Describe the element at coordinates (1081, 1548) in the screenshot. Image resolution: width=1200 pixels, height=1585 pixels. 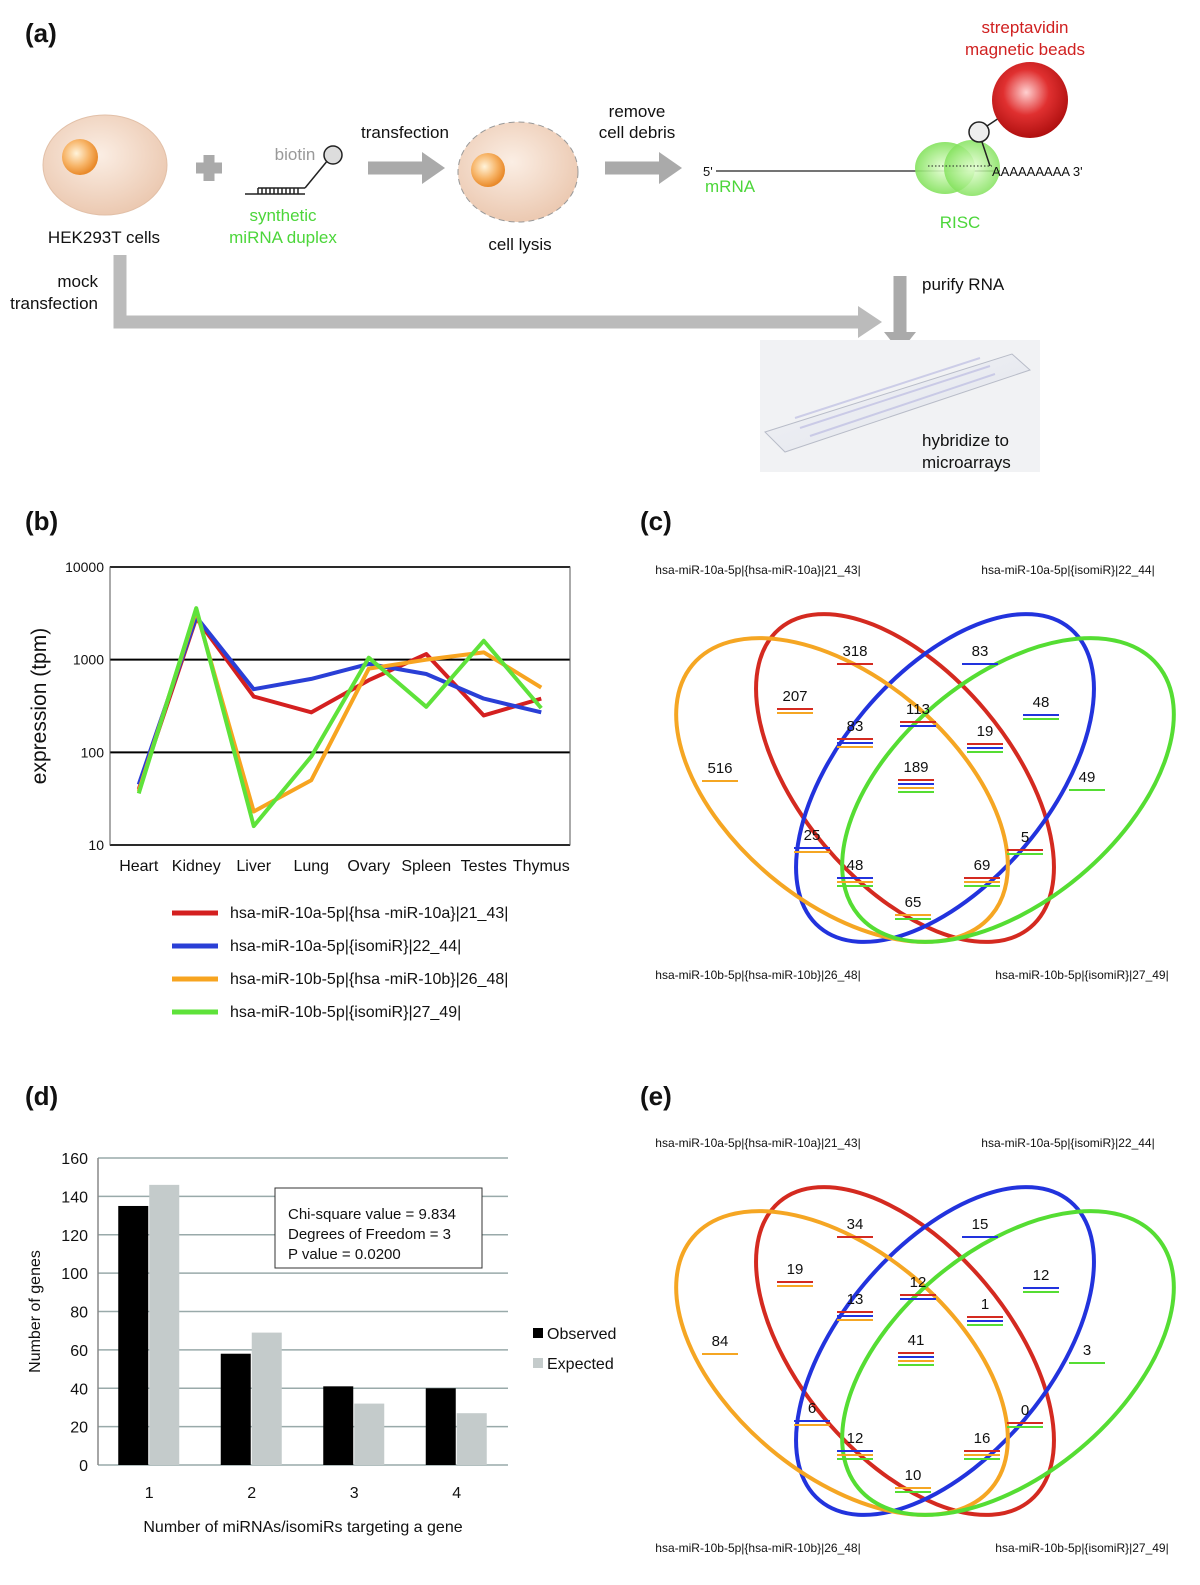
I see `set-label: hsa-miR-10b-5p|{isomiR}|27_49|` at that location.